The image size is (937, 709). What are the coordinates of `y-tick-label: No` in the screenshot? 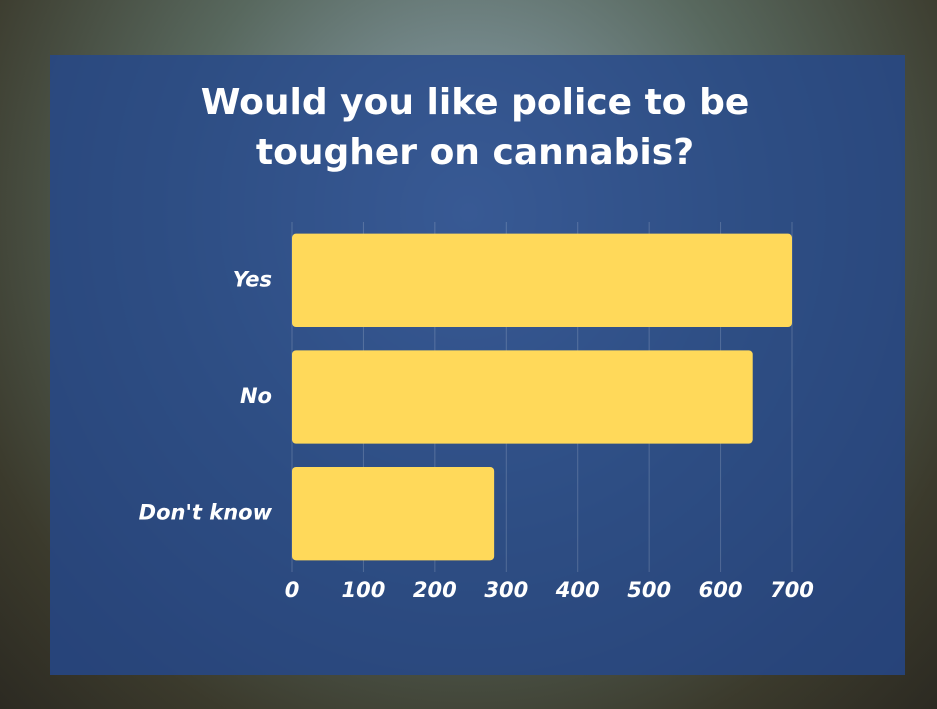 It's located at (256, 396).